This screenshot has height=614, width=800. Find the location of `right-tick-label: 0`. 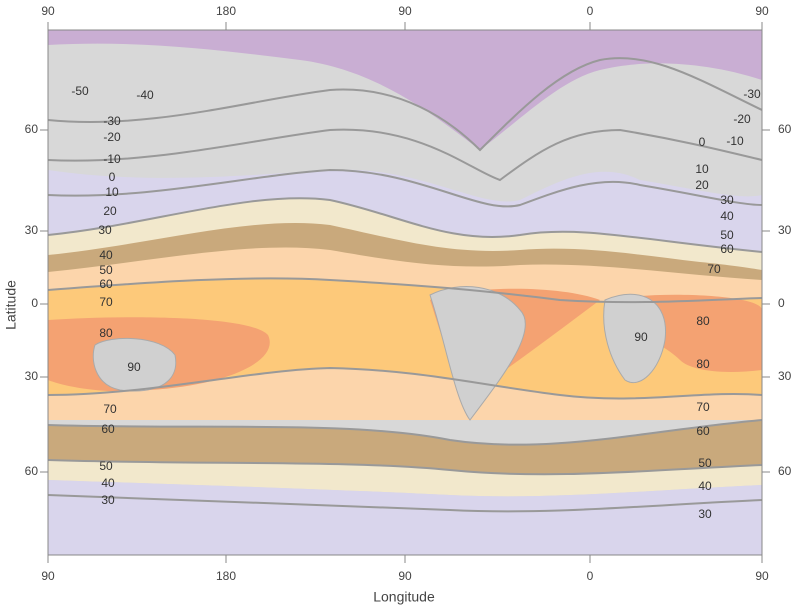

right-tick-label: 0 is located at coordinates (781, 303).